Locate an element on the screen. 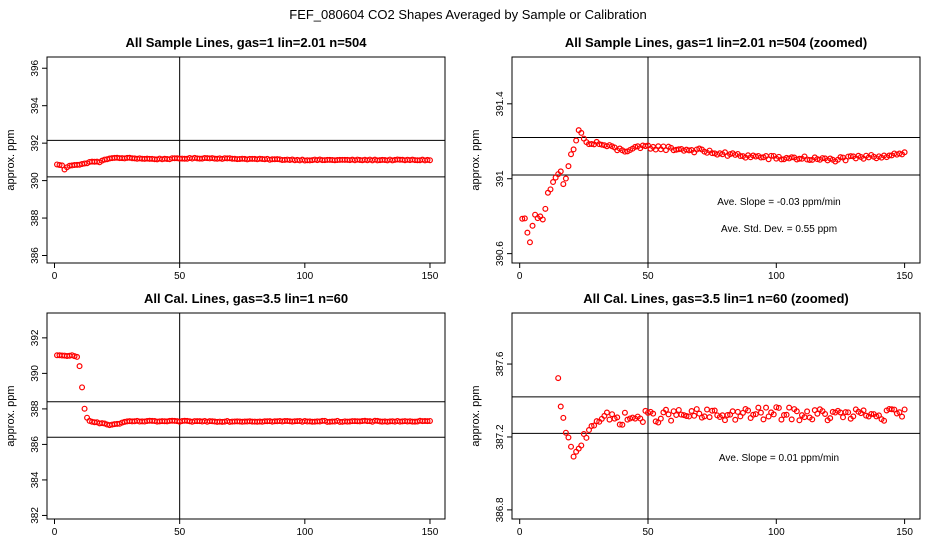 The width and height of the screenshot is (936, 545). annotation-slope: Ave. Slope = 0.01 ppm/min is located at coordinates (779, 458).